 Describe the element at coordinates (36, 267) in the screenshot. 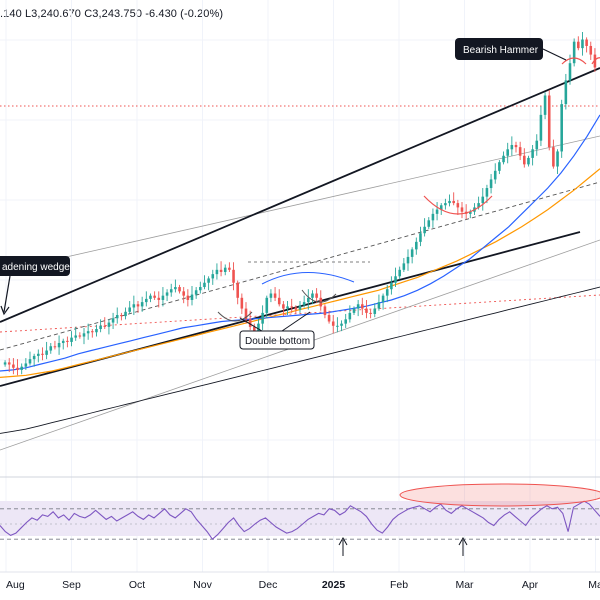

I see `broadening-wedge-label: adening wedge` at that location.